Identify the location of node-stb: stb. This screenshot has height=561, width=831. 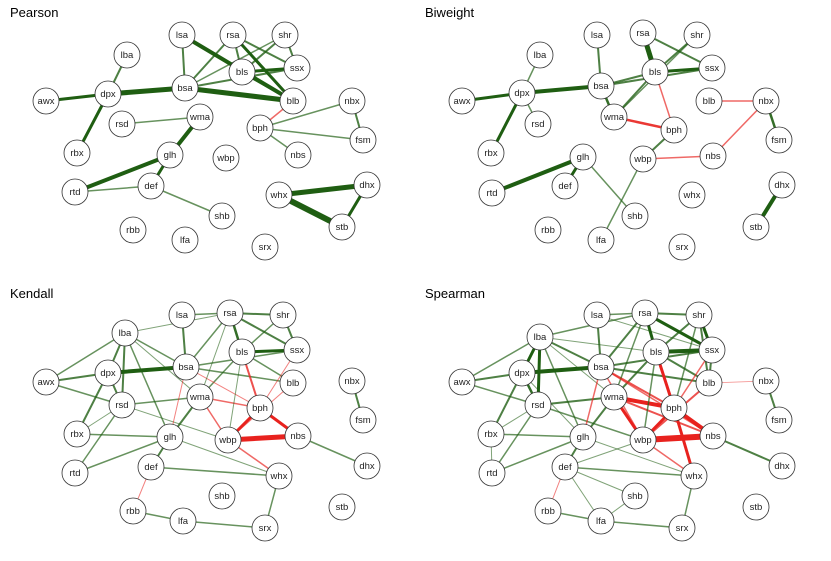
(342, 227).